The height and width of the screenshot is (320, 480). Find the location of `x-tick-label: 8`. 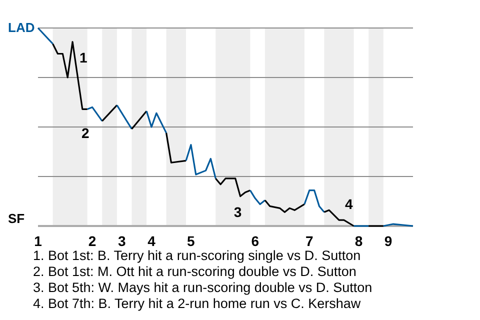

x-tick-label: 8 is located at coordinates (358, 241).